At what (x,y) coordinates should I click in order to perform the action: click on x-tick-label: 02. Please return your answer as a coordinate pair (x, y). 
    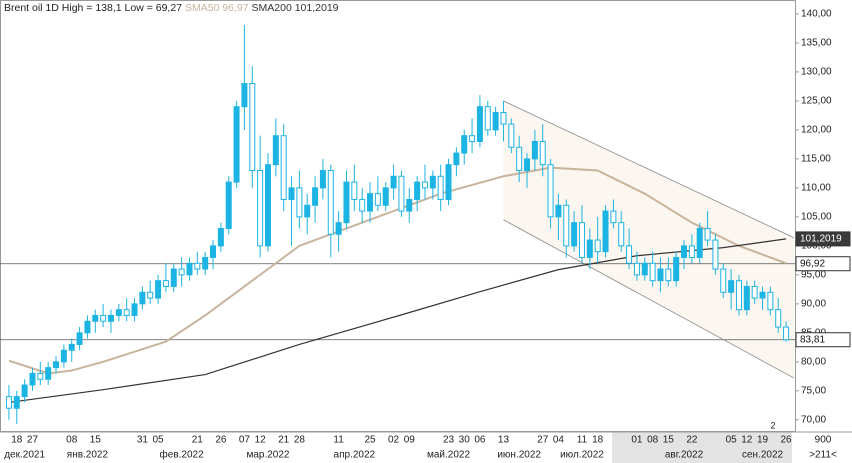
    Looking at the image, I should click on (394, 440).